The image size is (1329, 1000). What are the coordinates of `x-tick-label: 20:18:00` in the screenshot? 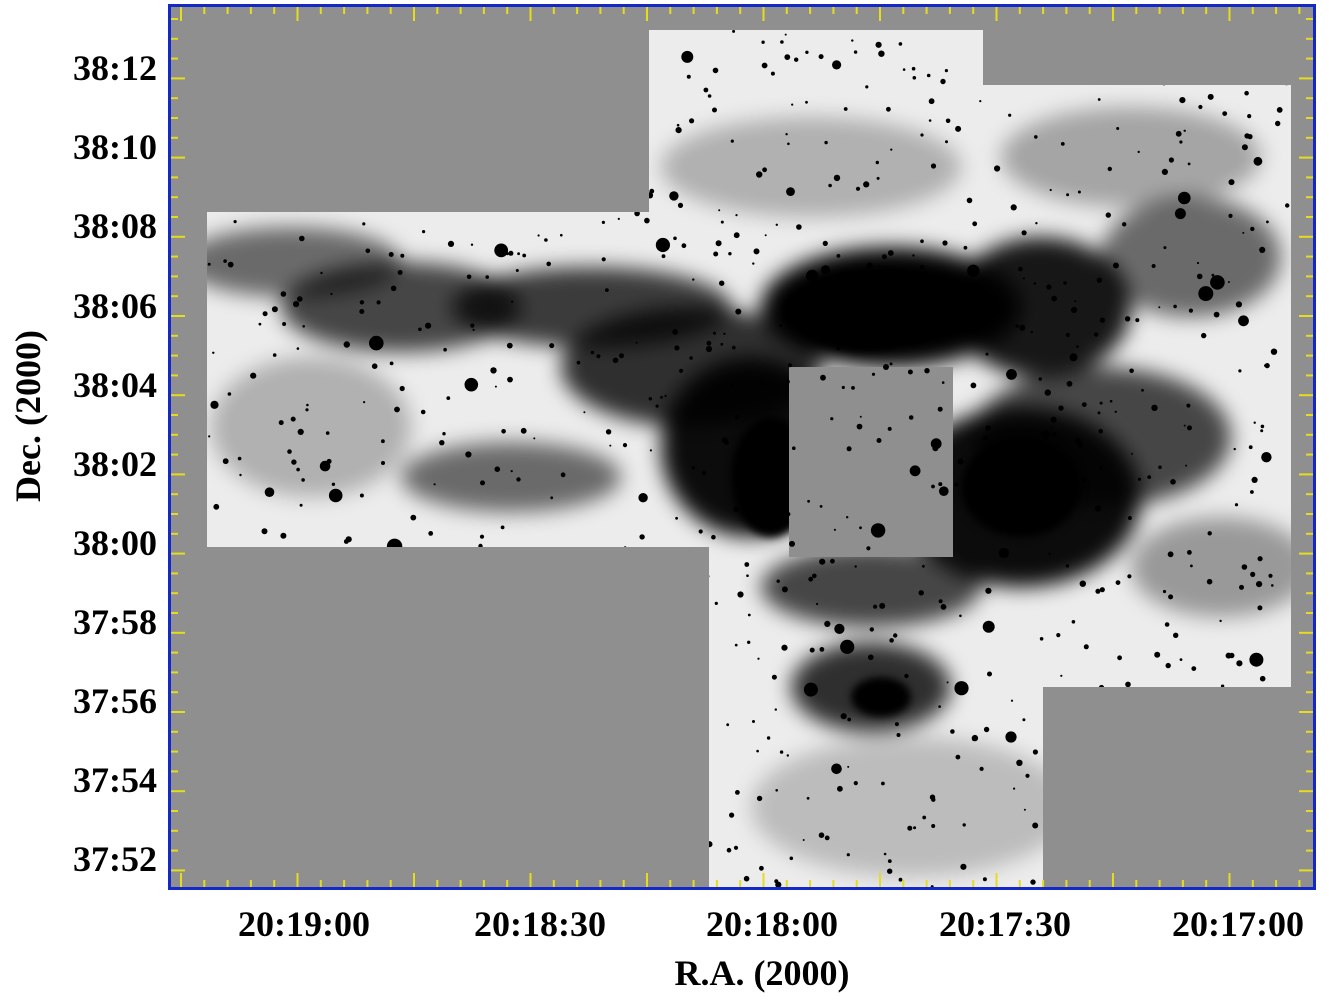 It's located at (772, 924).